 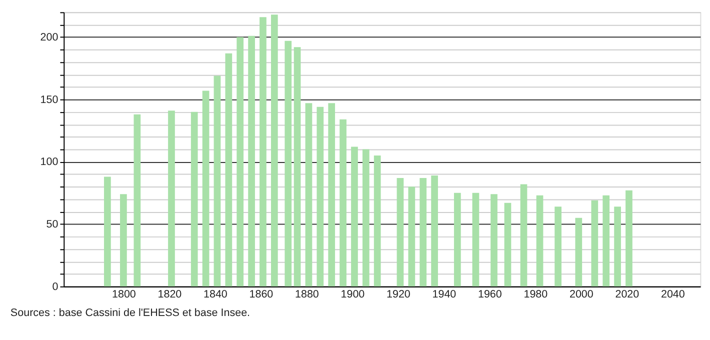 What do you see at coordinates (130, 312) in the screenshot?
I see `source-note: Sources : base Cassini de l'EHESS et base Insee.` at bounding box center [130, 312].